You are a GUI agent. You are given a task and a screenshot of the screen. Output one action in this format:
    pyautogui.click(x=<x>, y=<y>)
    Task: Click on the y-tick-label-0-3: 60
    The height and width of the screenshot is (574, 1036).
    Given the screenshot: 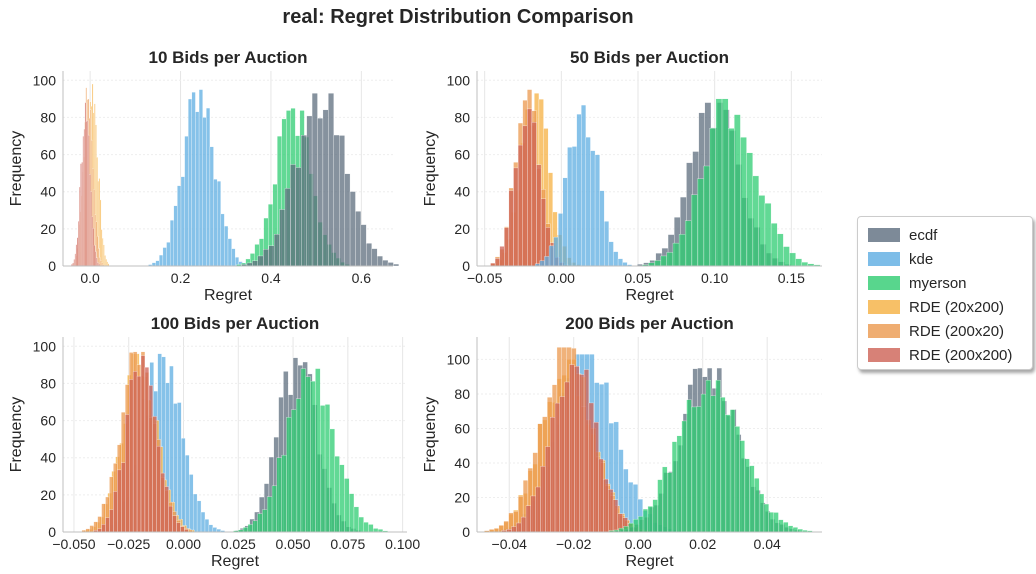 What is the action you would take?
    pyautogui.click(x=48, y=155)
    